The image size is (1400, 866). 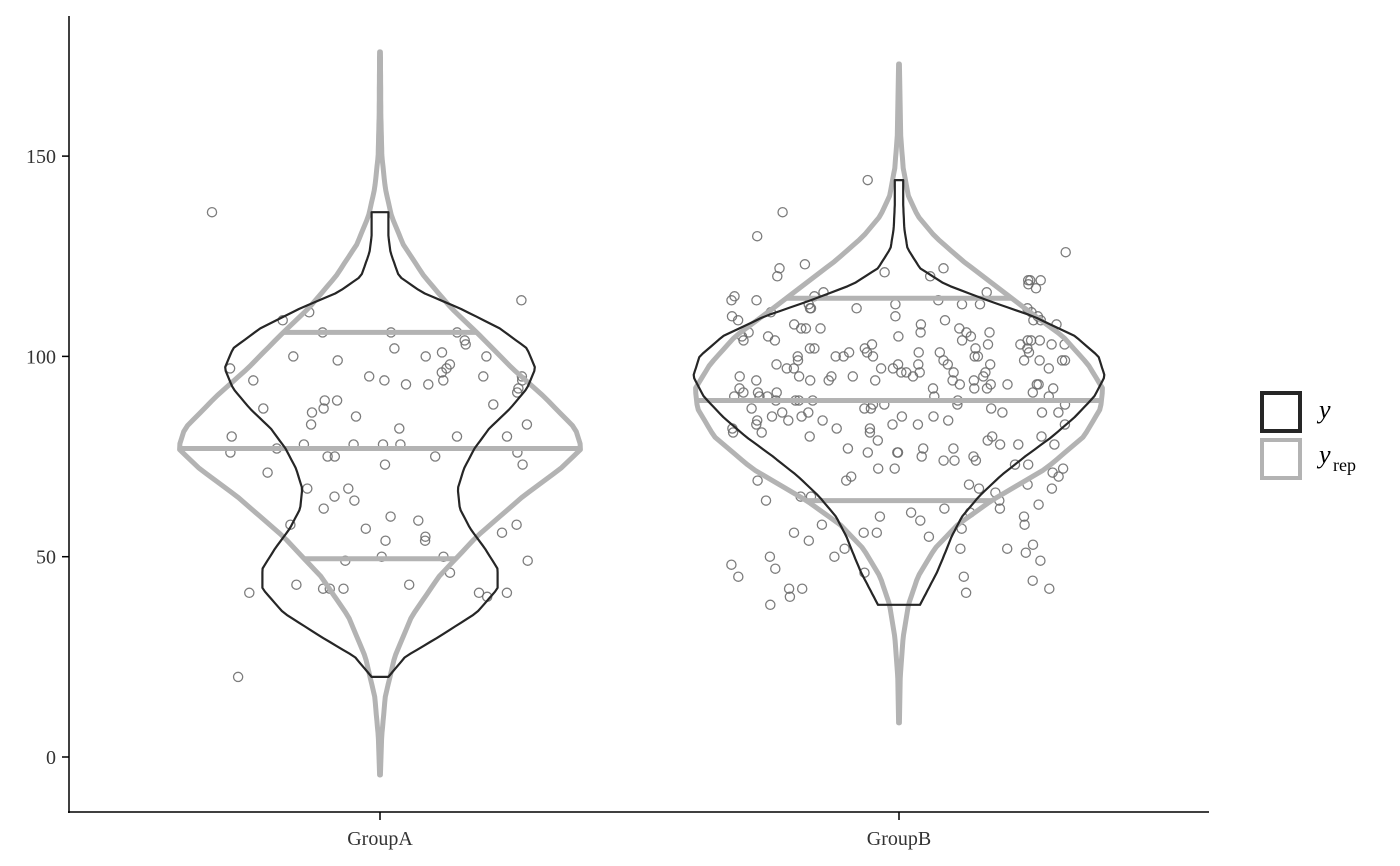 I want to click on y-violin-groupb, so click(x=899, y=392).